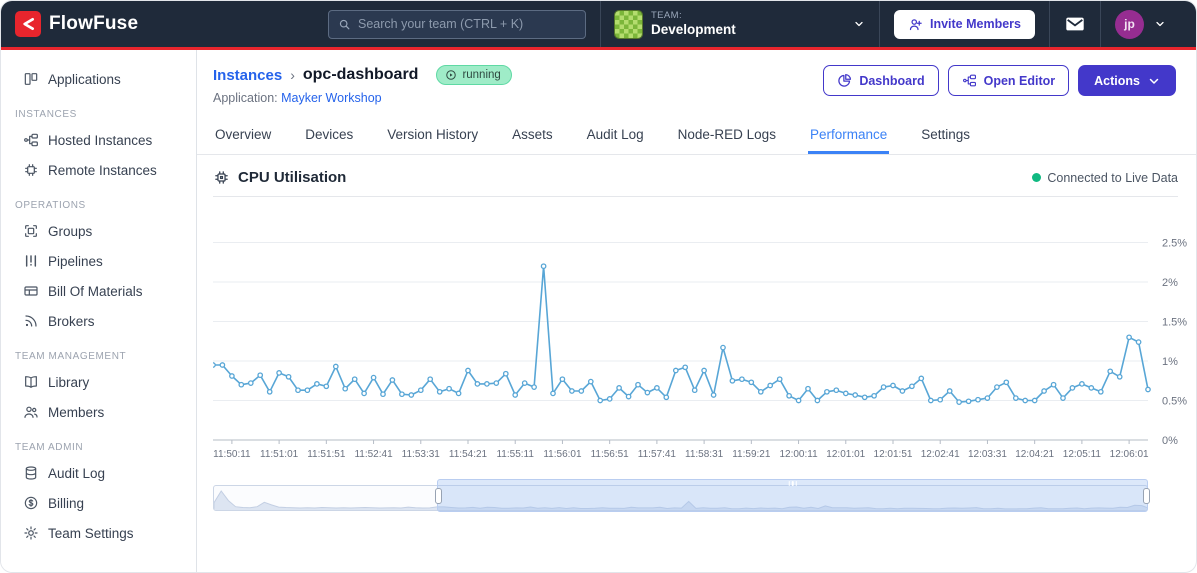 This screenshot has width=1197, height=573. I want to click on play-circle-icon, so click(451, 75).